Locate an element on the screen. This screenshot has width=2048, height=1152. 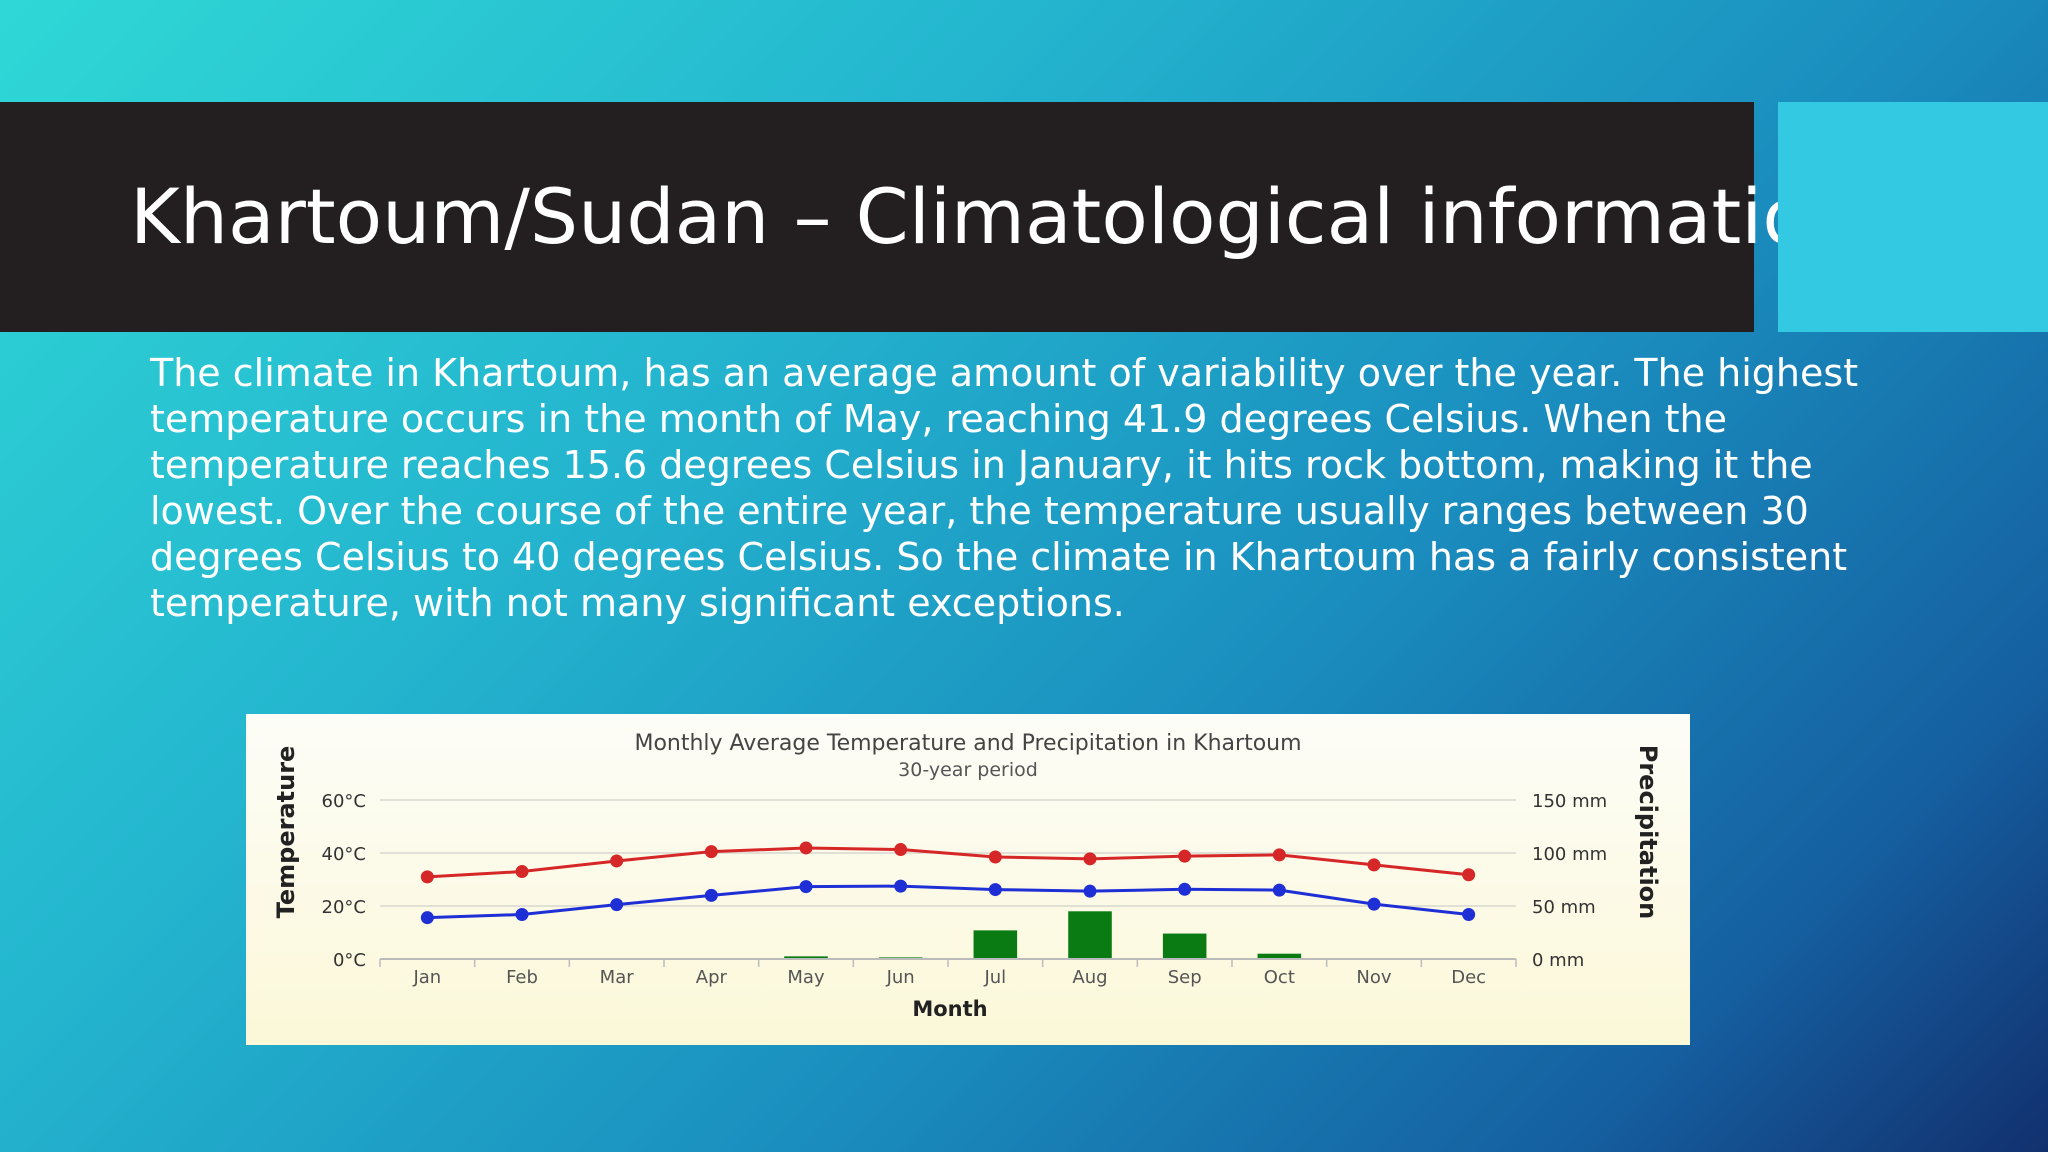
y-tick-label: 60°C is located at coordinates (344, 801).